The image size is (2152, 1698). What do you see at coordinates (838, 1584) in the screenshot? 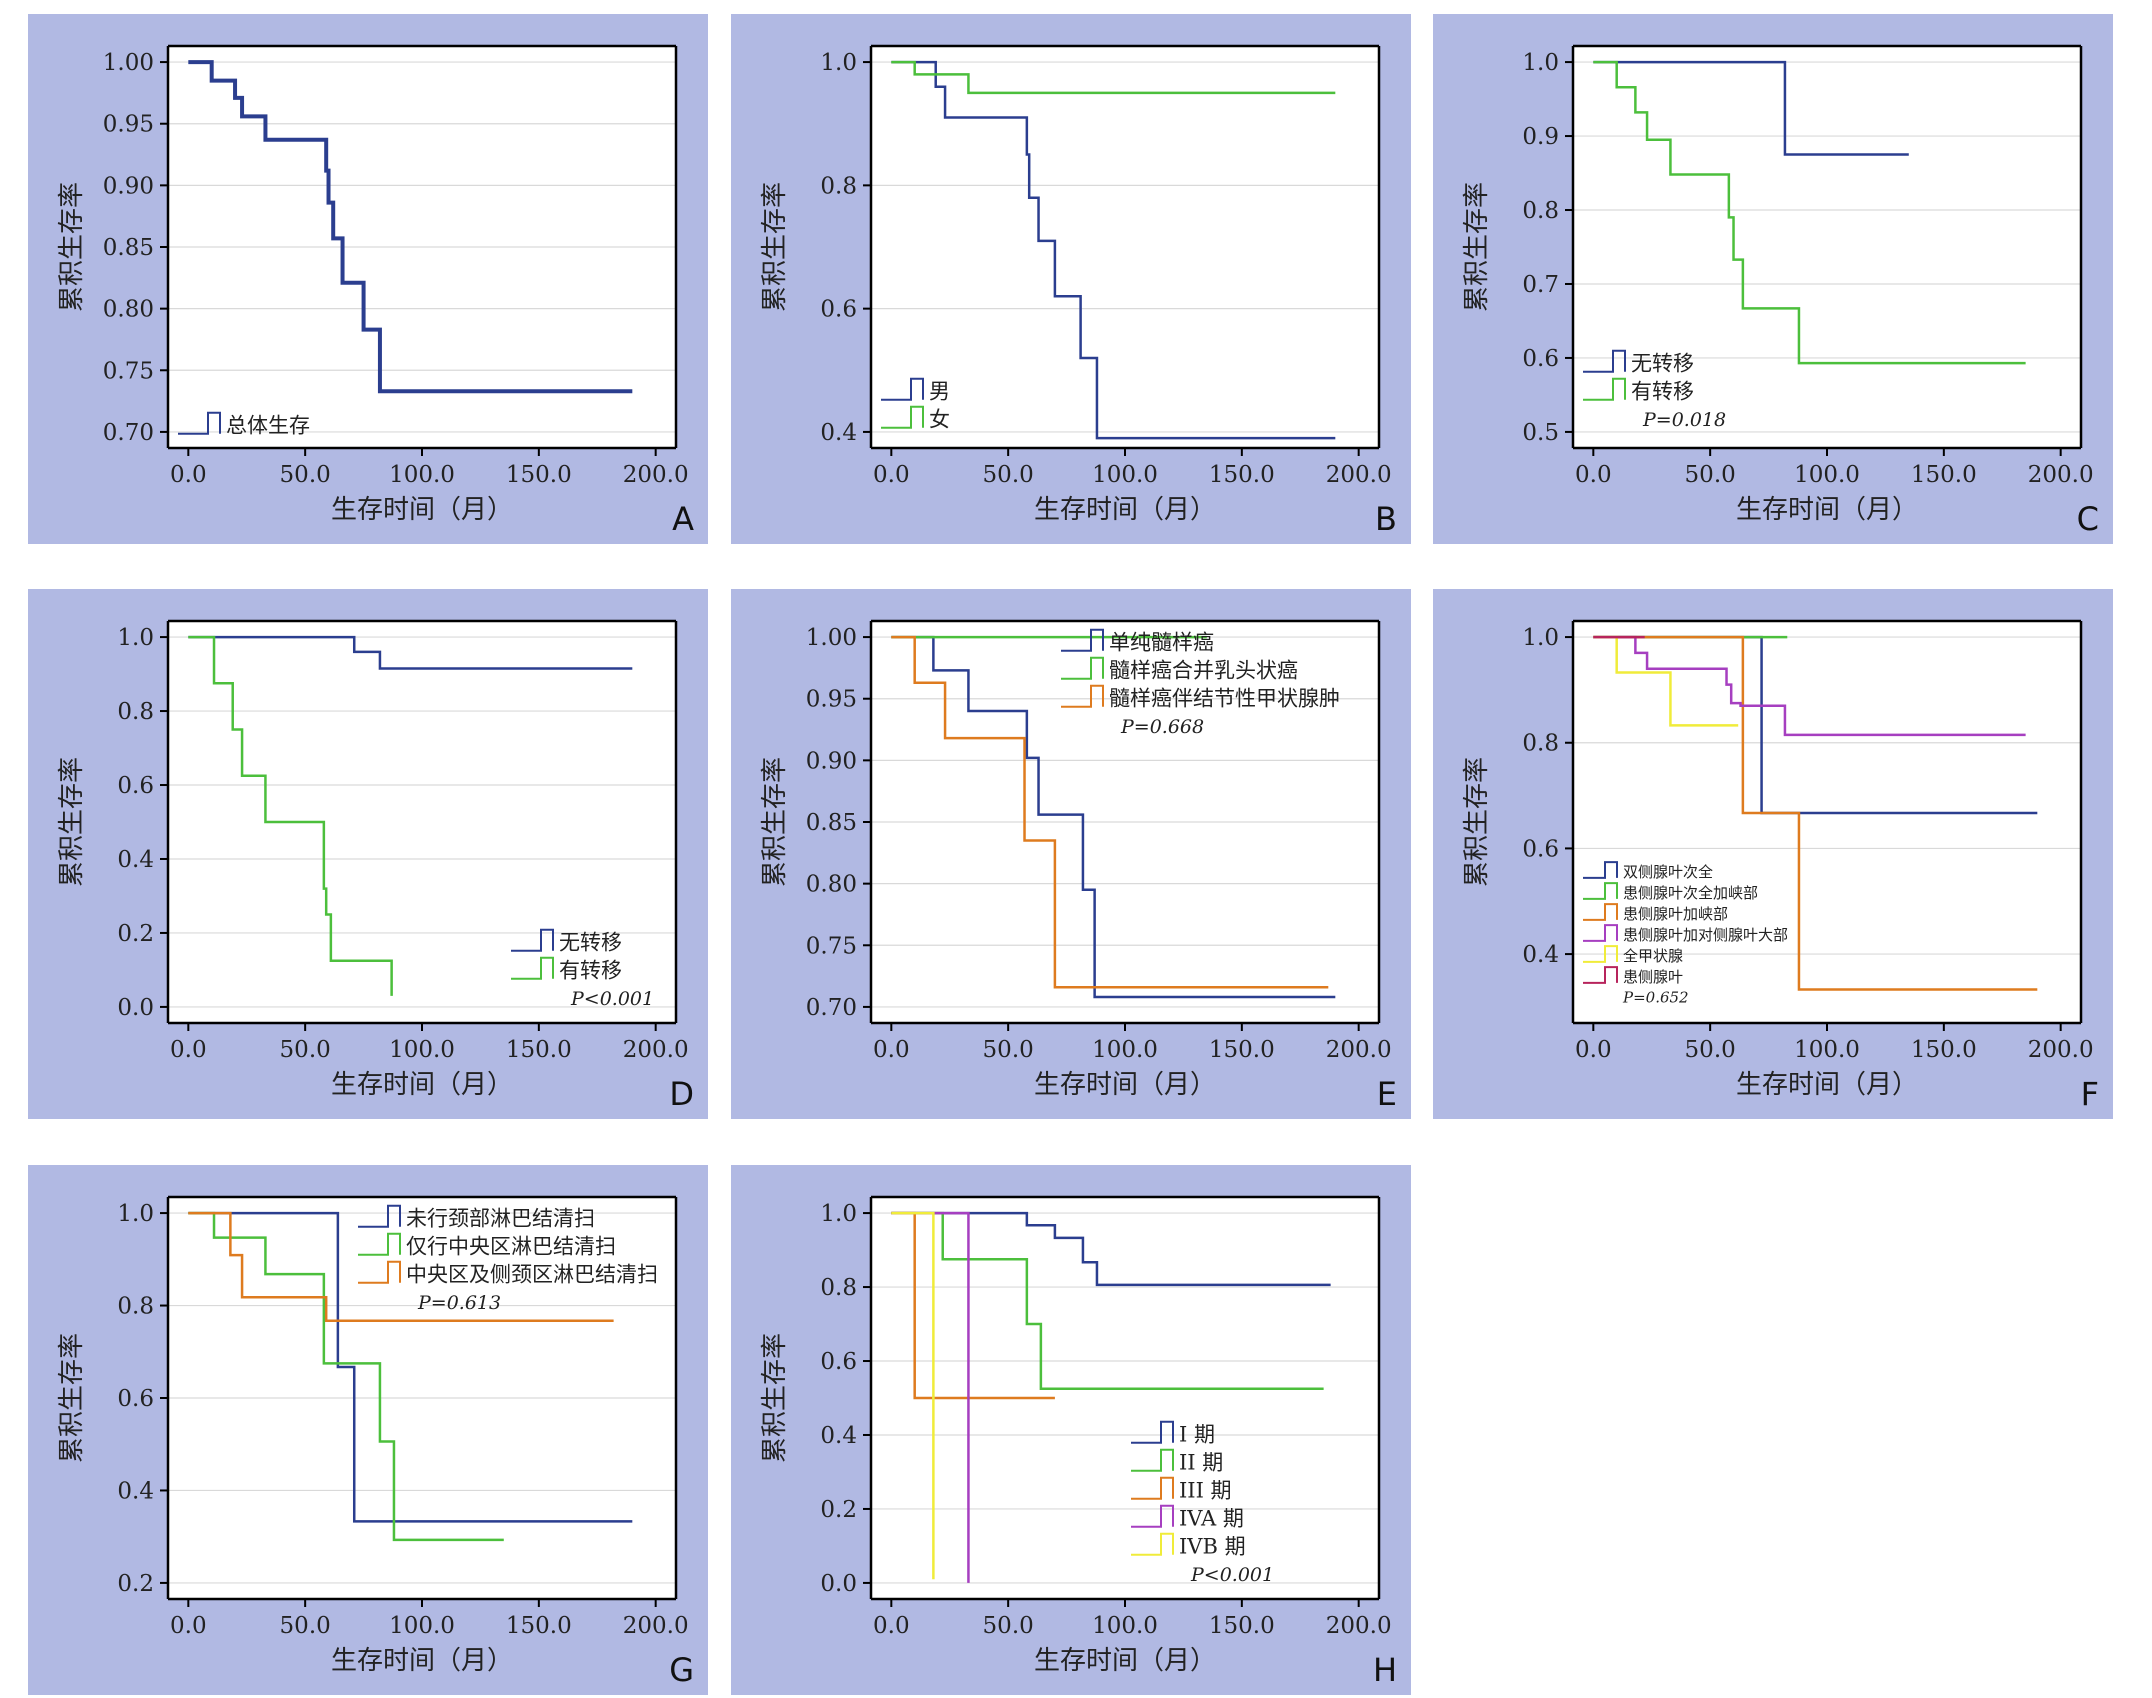
I see `y-tick-label: 0.0` at bounding box center [838, 1584].